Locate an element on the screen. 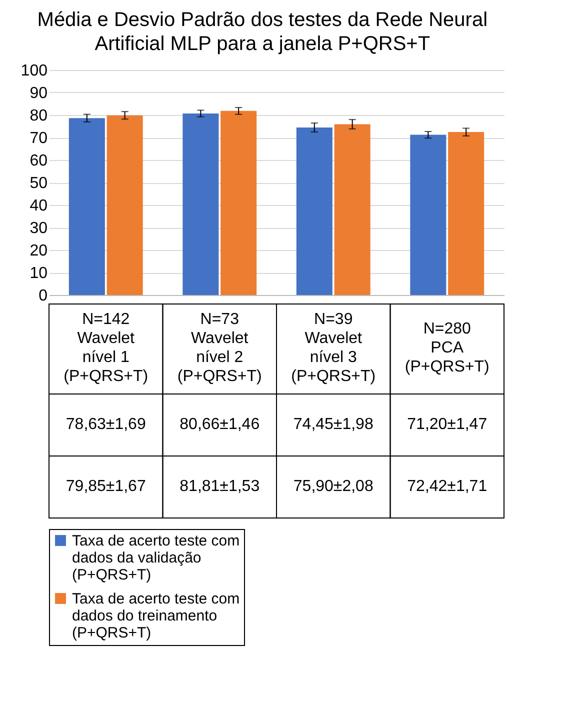  legend-label: Taxa de acerto teste com dados do treinamento (P+QRS+T) is located at coordinates (156, 616).